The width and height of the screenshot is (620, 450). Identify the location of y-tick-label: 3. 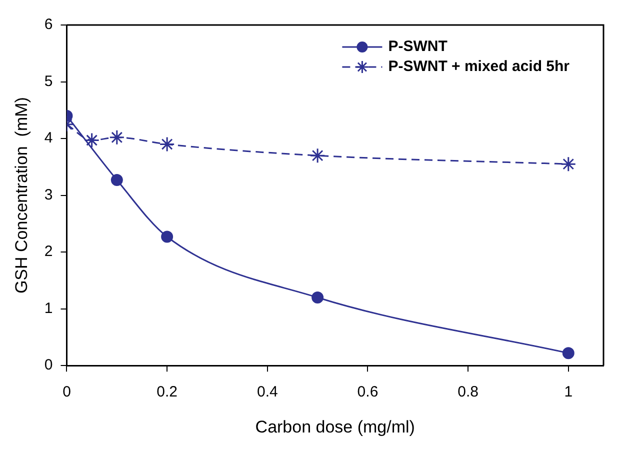
(48, 195).